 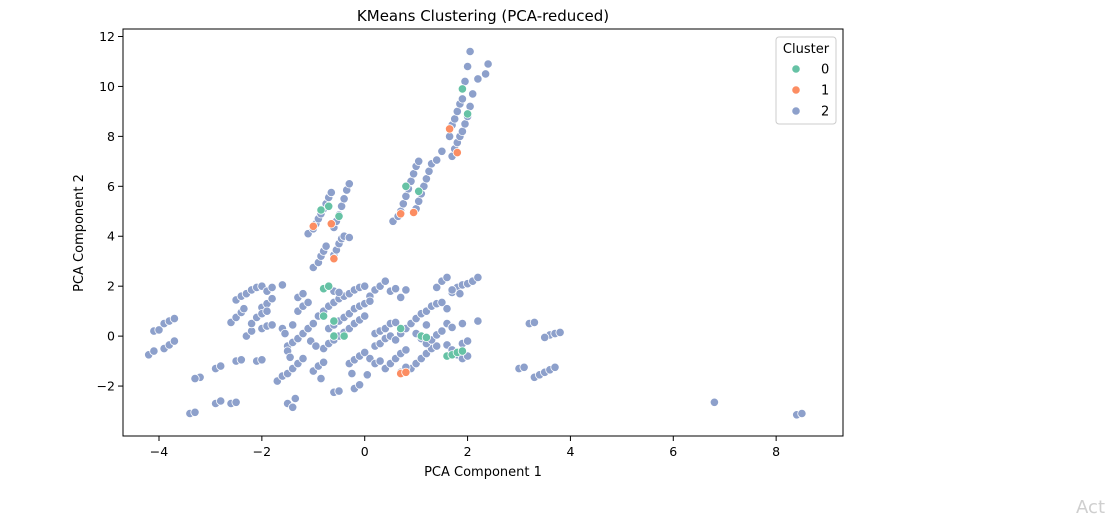 What do you see at coordinates (825, 70) in the screenshot?
I see `legend-label-0: 0` at bounding box center [825, 70].